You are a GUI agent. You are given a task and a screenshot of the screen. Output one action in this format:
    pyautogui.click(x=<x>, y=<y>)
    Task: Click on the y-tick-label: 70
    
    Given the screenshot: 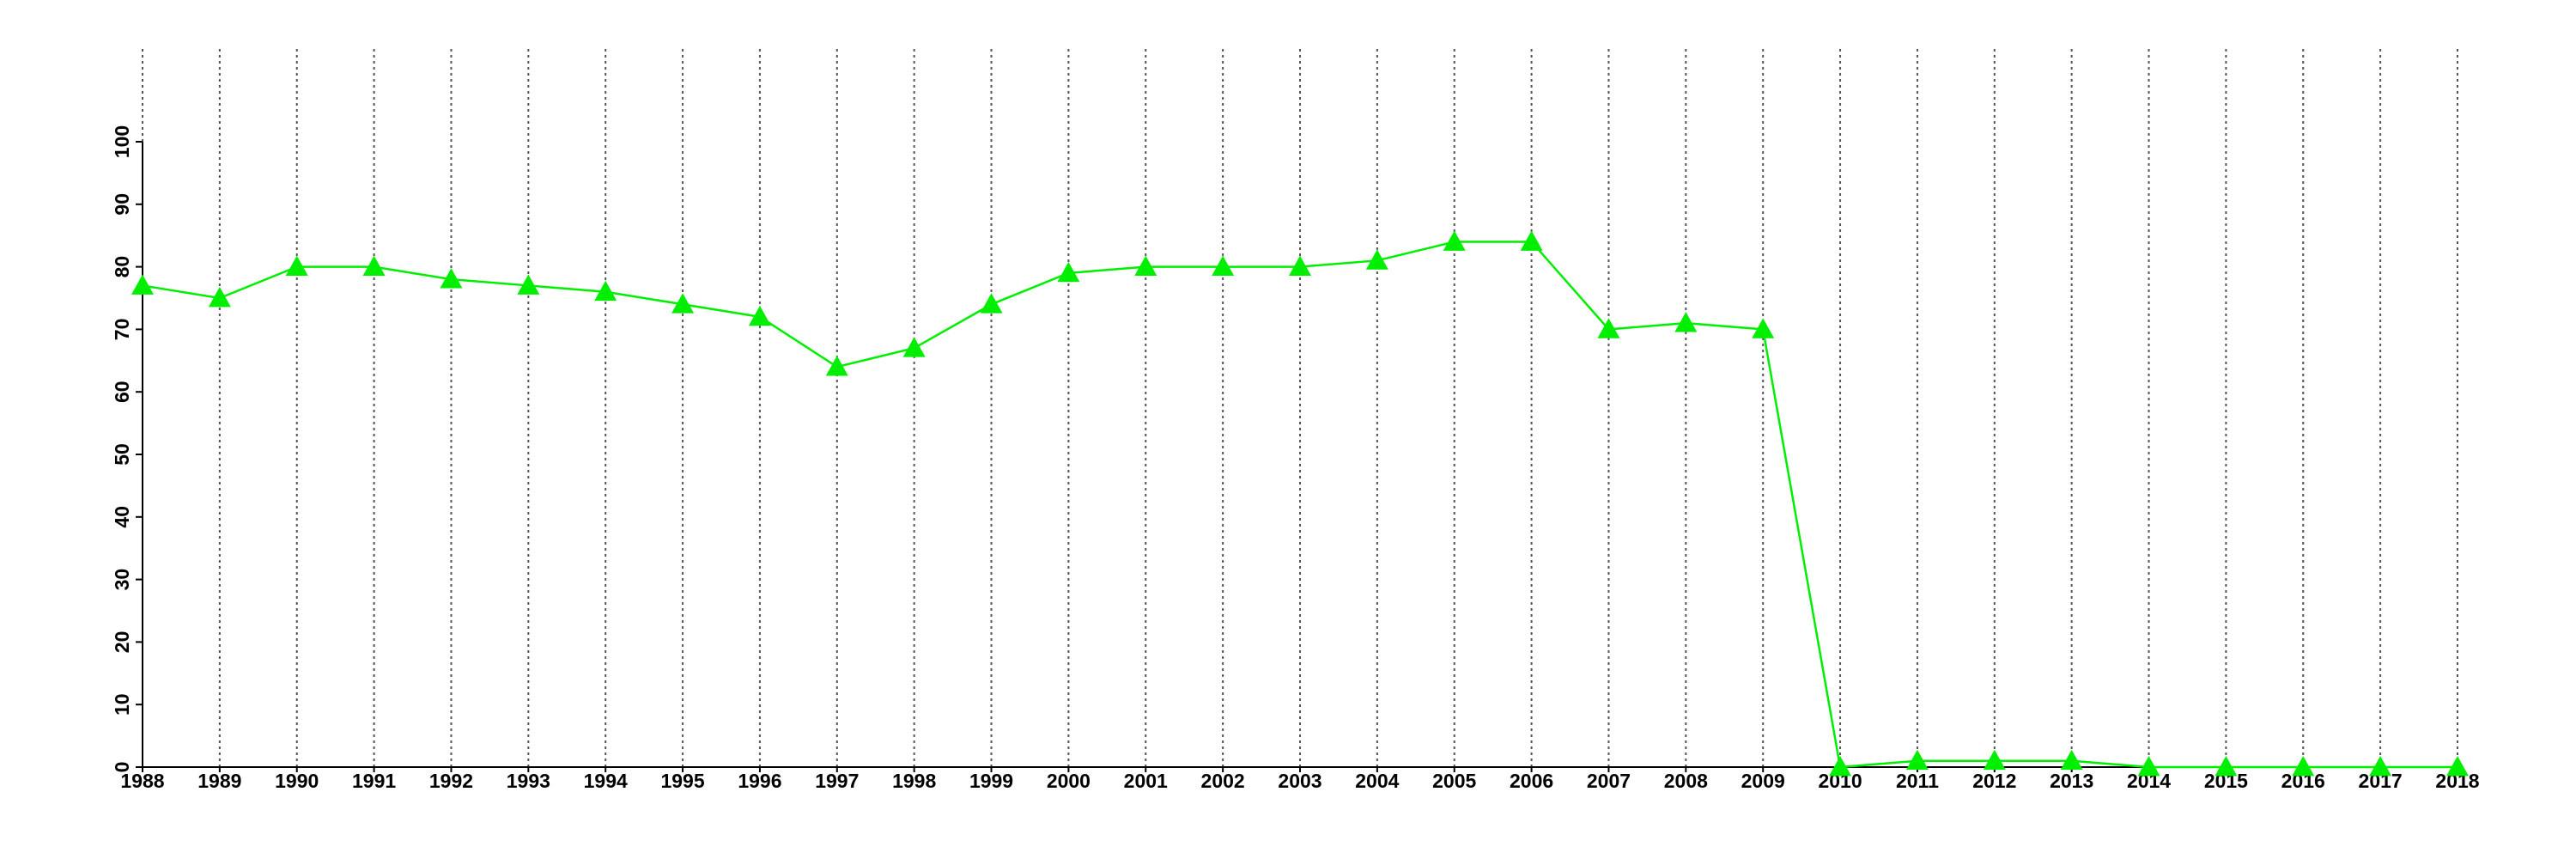 What is the action you would take?
    pyautogui.click(x=122, y=330)
    